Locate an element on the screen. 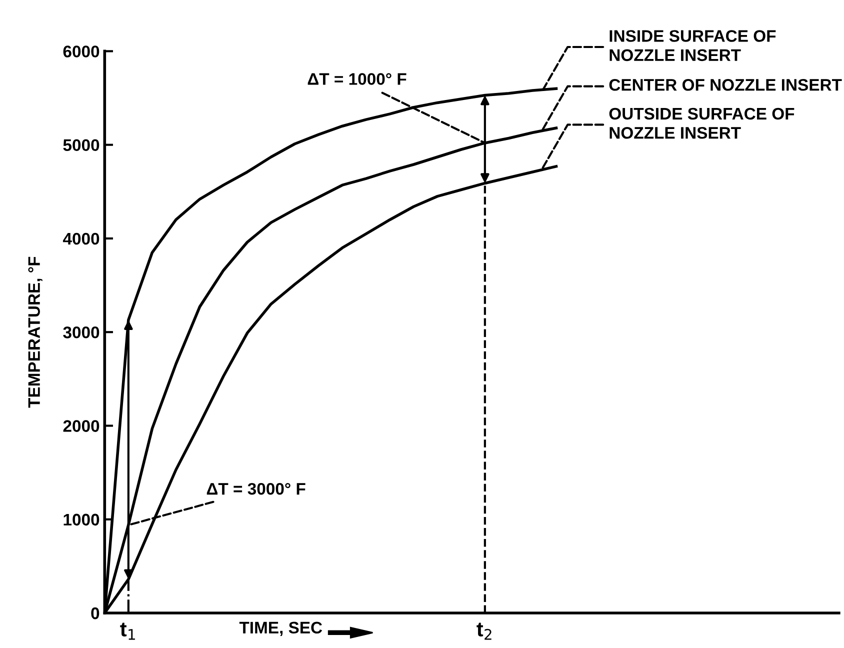 The height and width of the screenshot is (648, 844). y-tick-label: 4000 is located at coordinates (81, 238).